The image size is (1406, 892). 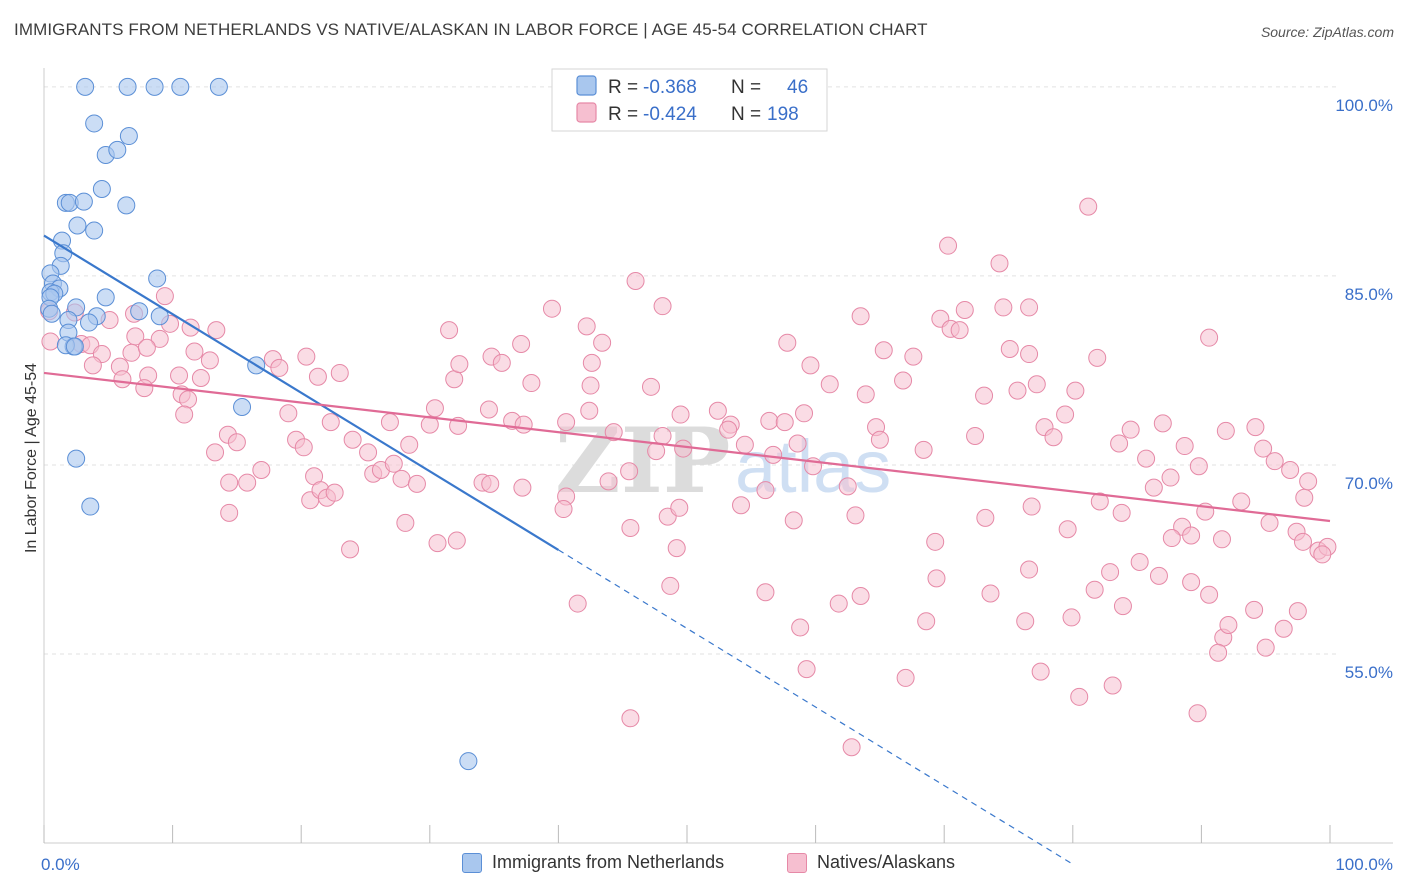 What do you see at coordinates (623, 87) in the screenshot?
I see `legend-r-label: R =` at bounding box center [623, 87].